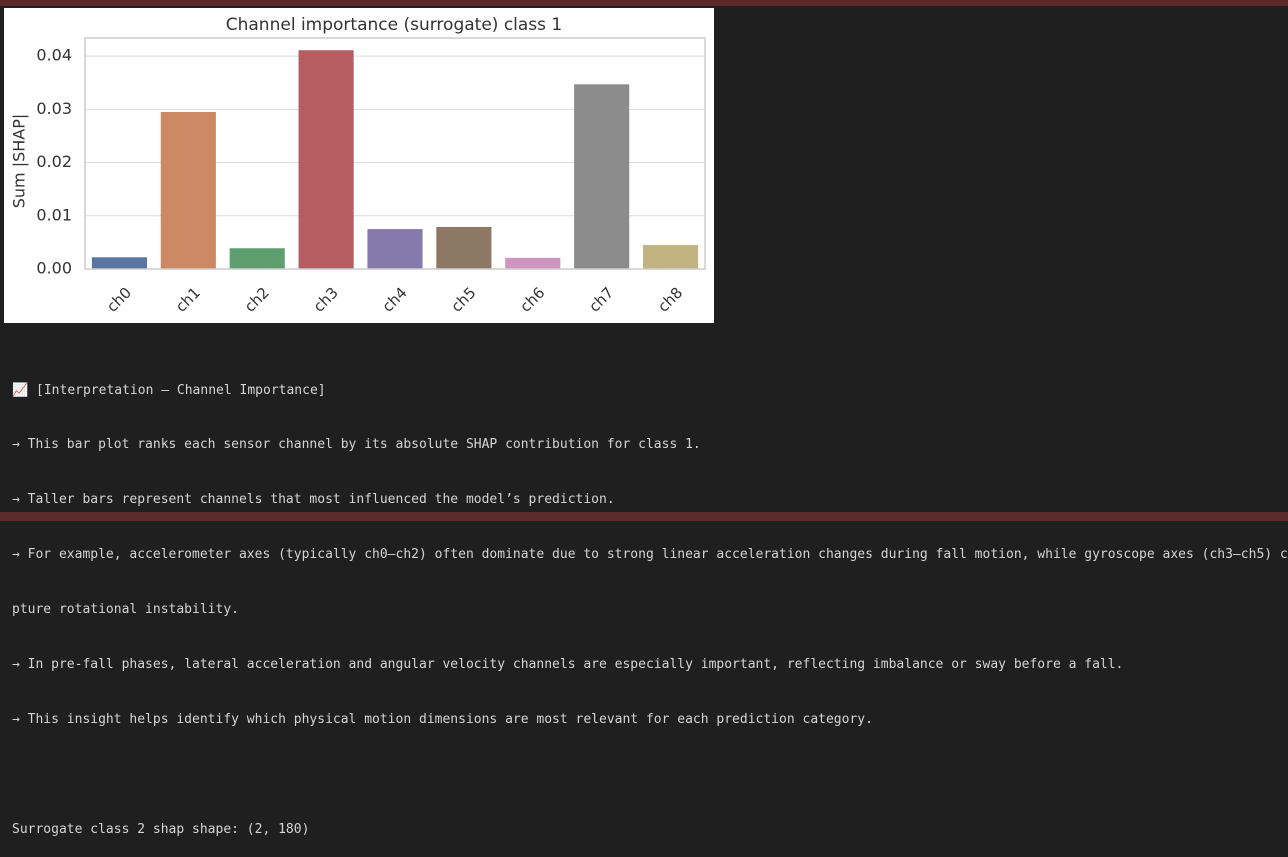  Describe the element at coordinates (54, 268) in the screenshot. I see `y-tick-label: 0.00` at that location.